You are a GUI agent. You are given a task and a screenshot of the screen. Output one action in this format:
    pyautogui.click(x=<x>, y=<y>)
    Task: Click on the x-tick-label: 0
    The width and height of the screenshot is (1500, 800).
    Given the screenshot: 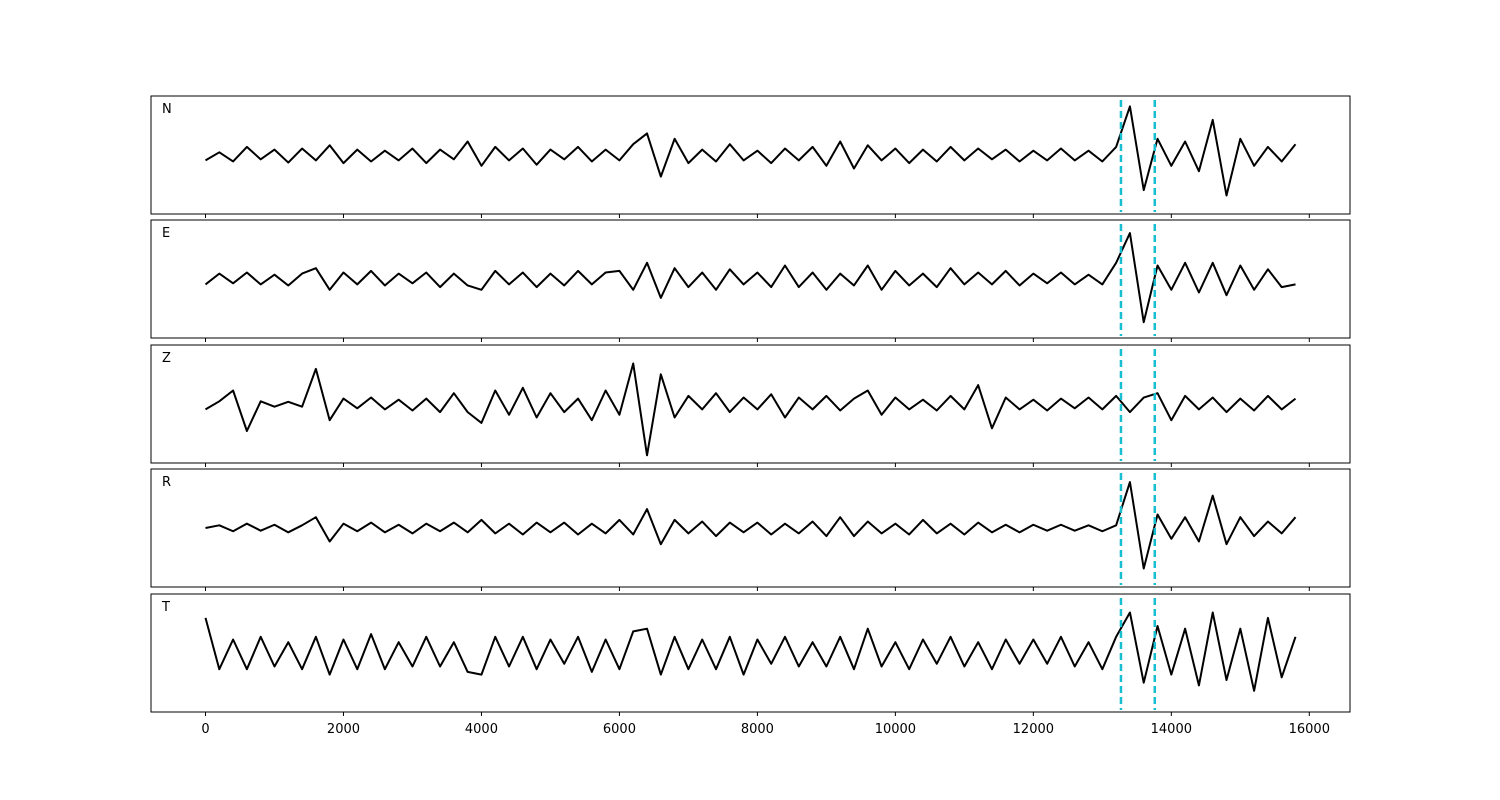 What is the action you would take?
    pyautogui.click(x=205, y=729)
    